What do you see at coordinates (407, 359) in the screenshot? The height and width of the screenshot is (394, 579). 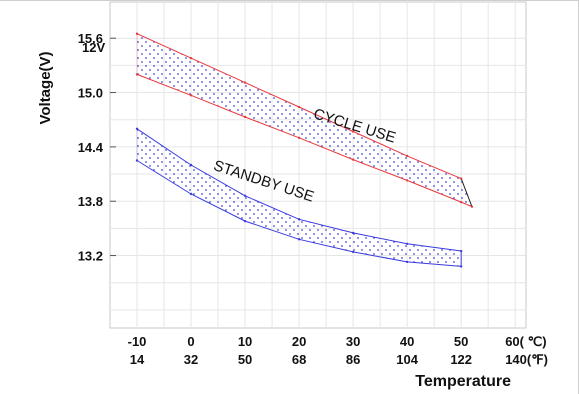 I see `x-tick-label-fahrenheit: 104` at bounding box center [407, 359].